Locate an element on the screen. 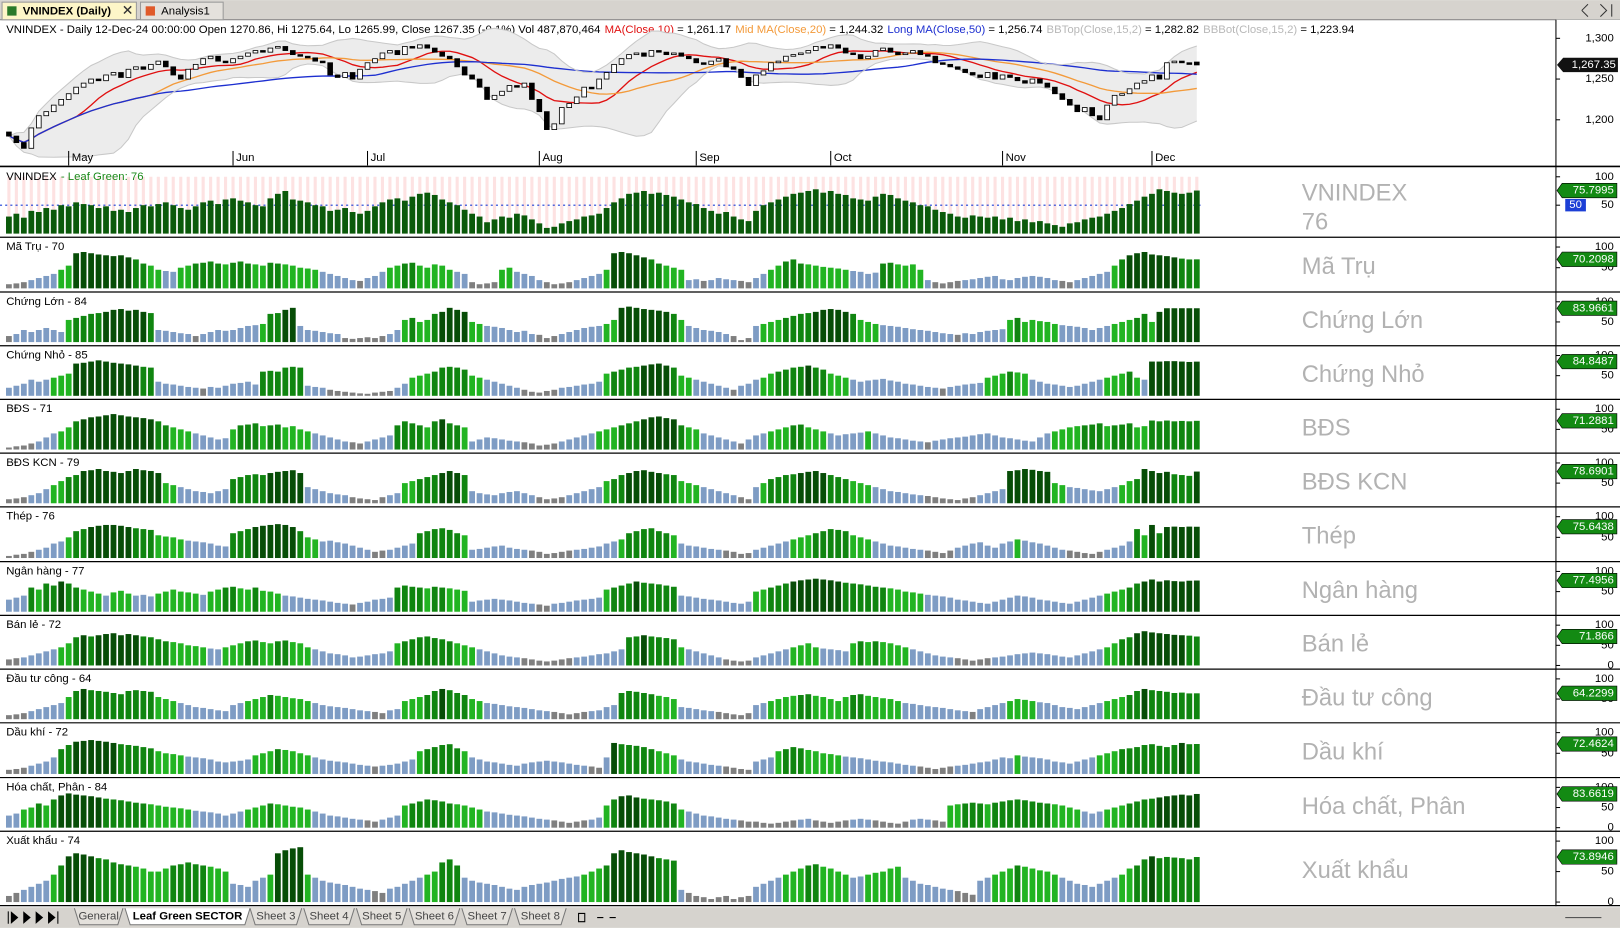 The image size is (1620, 928). sheet-tab-label: Sheet 7 is located at coordinates (487, 917).